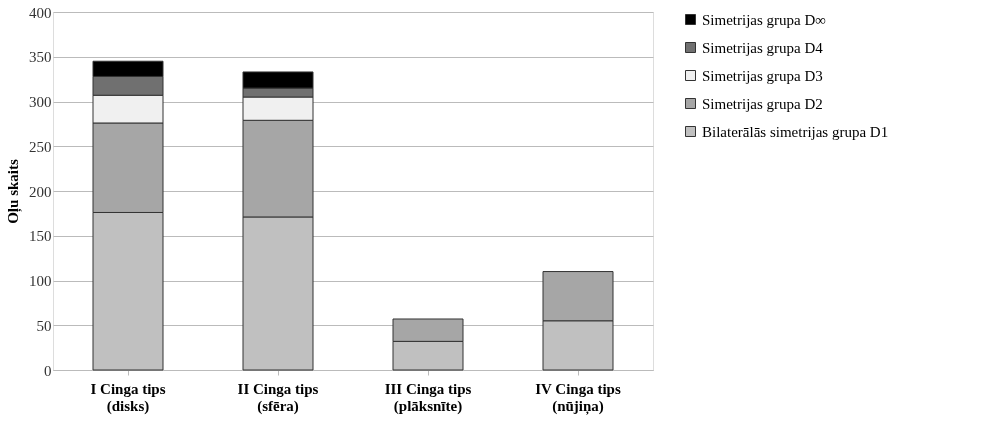 The image size is (1002, 446). Describe the element at coordinates (762, 75) in the screenshot. I see `legend-label: Simetrijas grupa D3` at that location.